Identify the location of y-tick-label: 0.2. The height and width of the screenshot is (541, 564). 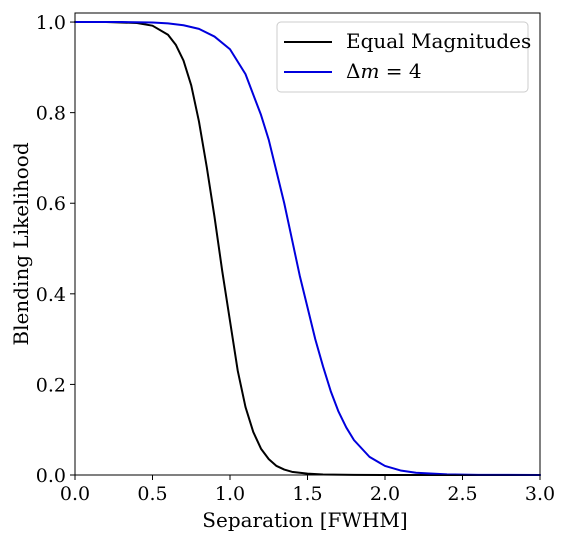
(51, 385).